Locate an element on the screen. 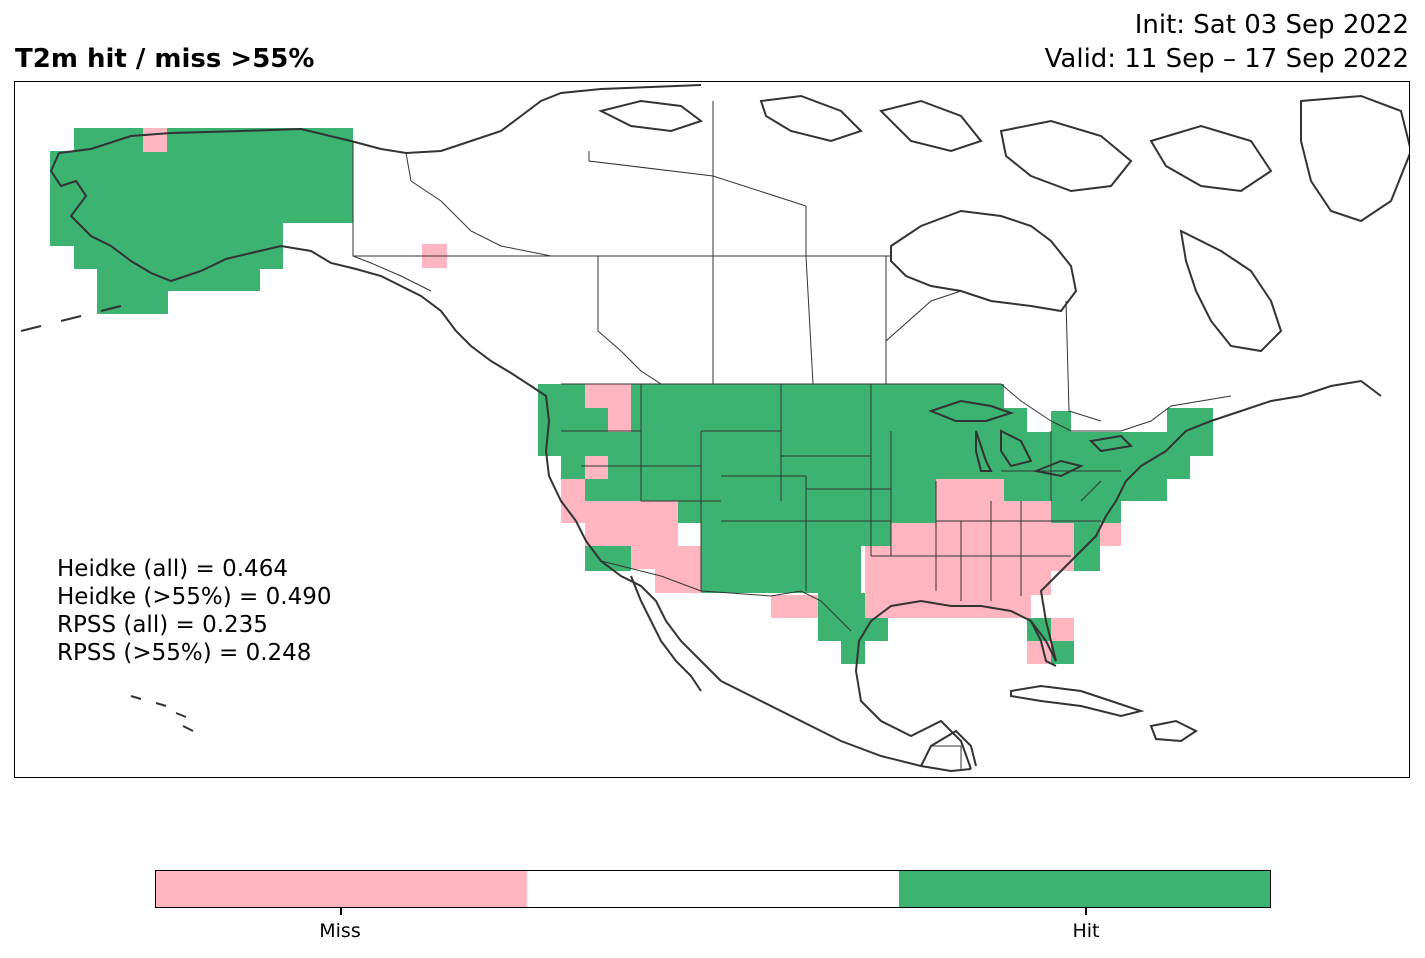  colorbar-label-hit: Hit is located at coordinates (1086, 931).